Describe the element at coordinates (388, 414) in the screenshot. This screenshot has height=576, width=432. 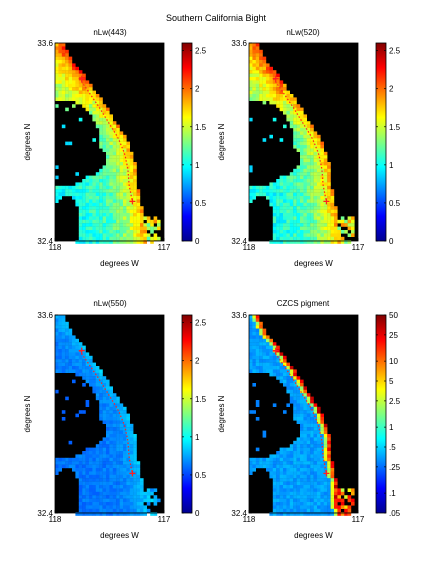
I see `colorbar: .05 .1 .25 .5 1 2.5 5 10 25 50` at that location.